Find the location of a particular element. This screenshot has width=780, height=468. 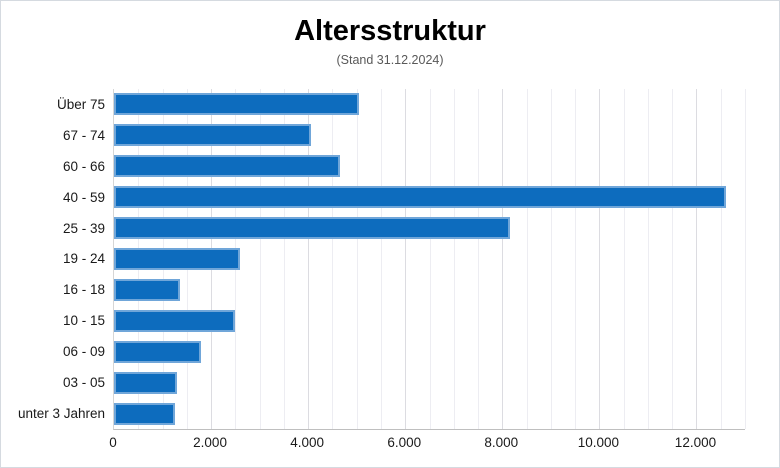

x-axis-tick-labels: 0 2.000 4.000 6.000 8.000 10.000 12.000 is located at coordinates (390, 446).